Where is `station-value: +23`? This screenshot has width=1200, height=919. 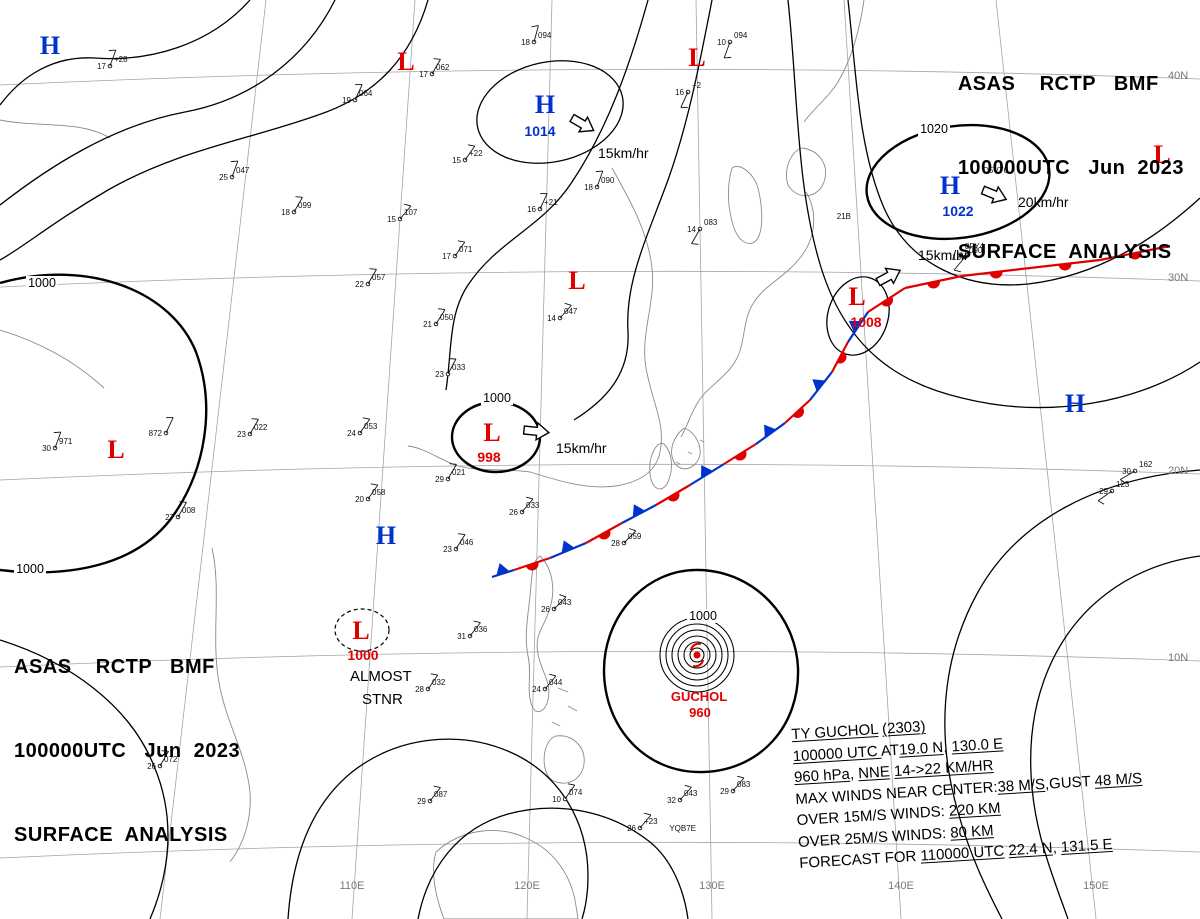
station-value: +23 is located at coordinates (651, 821).